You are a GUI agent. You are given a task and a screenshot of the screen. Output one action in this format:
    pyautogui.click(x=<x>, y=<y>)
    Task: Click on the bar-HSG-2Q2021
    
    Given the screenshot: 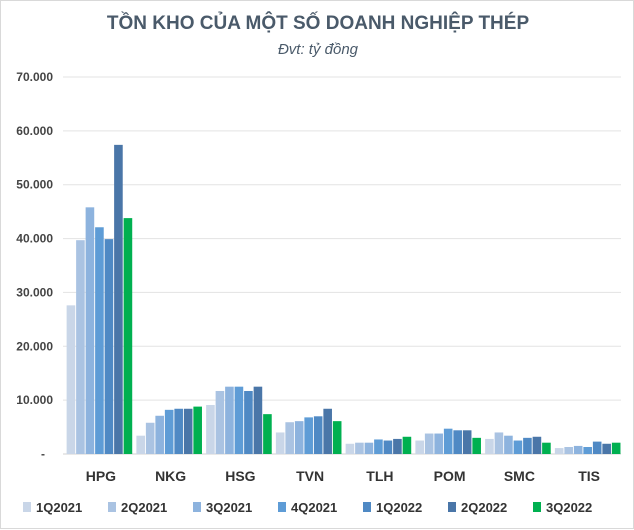 What is the action you would take?
    pyautogui.click(x=220, y=422)
    